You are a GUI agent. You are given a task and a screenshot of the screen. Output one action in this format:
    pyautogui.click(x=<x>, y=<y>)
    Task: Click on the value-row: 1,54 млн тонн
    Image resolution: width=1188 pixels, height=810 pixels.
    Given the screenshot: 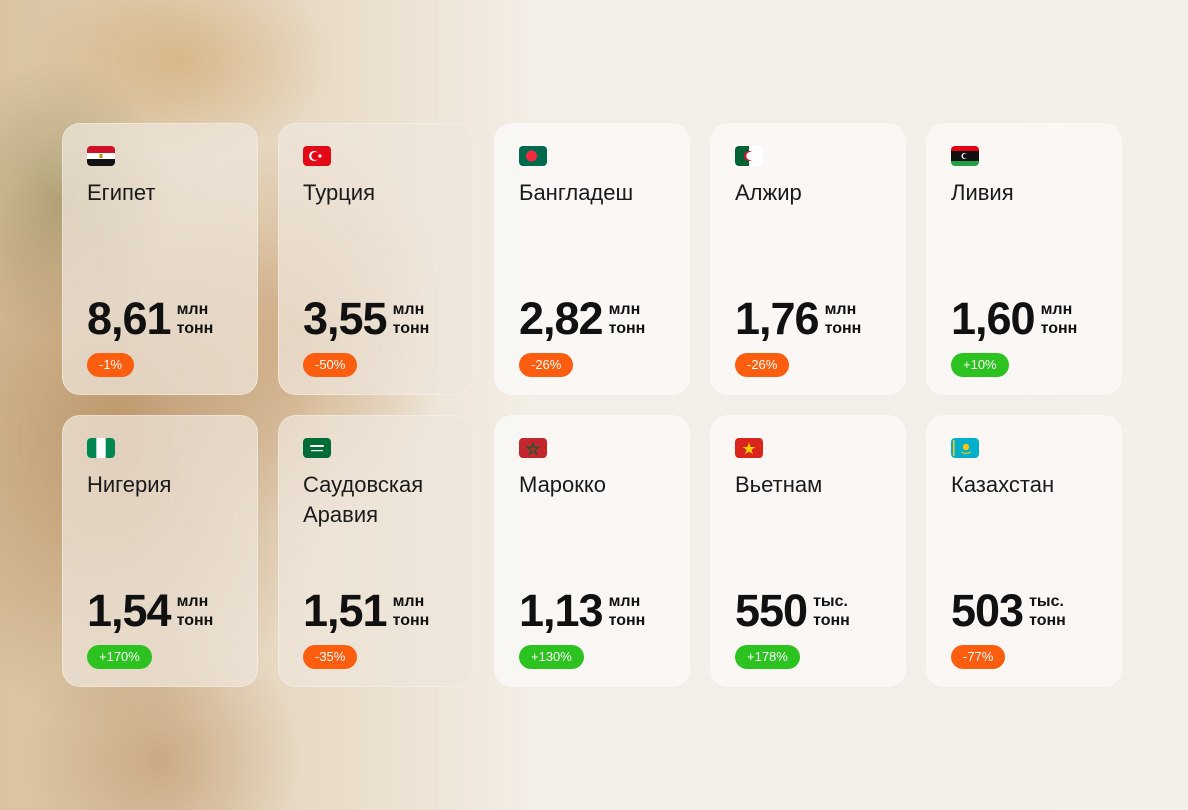 What is the action you would take?
    pyautogui.click(x=150, y=611)
    